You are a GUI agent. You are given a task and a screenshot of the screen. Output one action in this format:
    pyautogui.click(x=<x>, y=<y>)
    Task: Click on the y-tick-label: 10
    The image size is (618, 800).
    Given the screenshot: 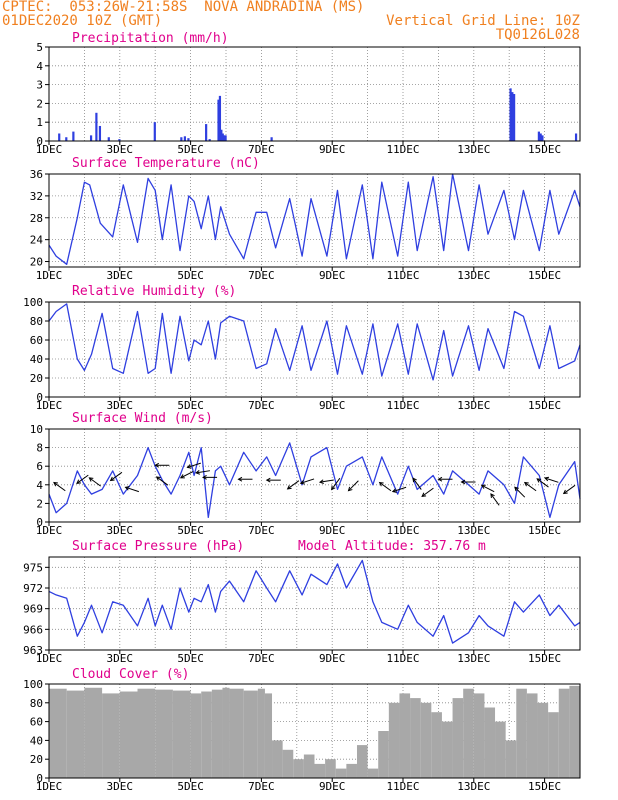 What is the action you would take?
    pyautogui.click(x=36, y=429)
    